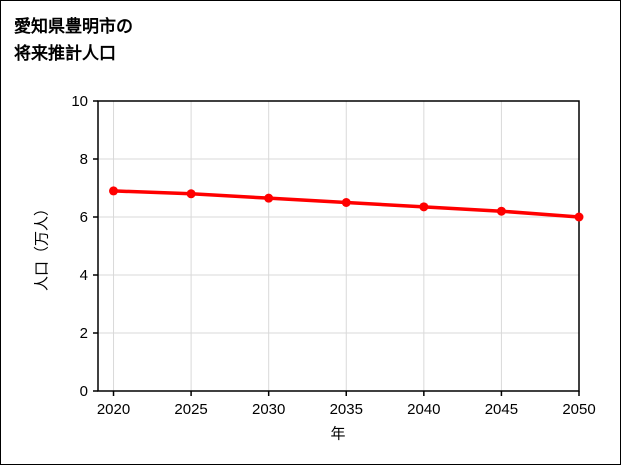 The image size is (621, 465). What do you see at coordinates (113, 409) in the screenshot?
I see `x-tick-label: 2020` at bounding box center [113, 409].